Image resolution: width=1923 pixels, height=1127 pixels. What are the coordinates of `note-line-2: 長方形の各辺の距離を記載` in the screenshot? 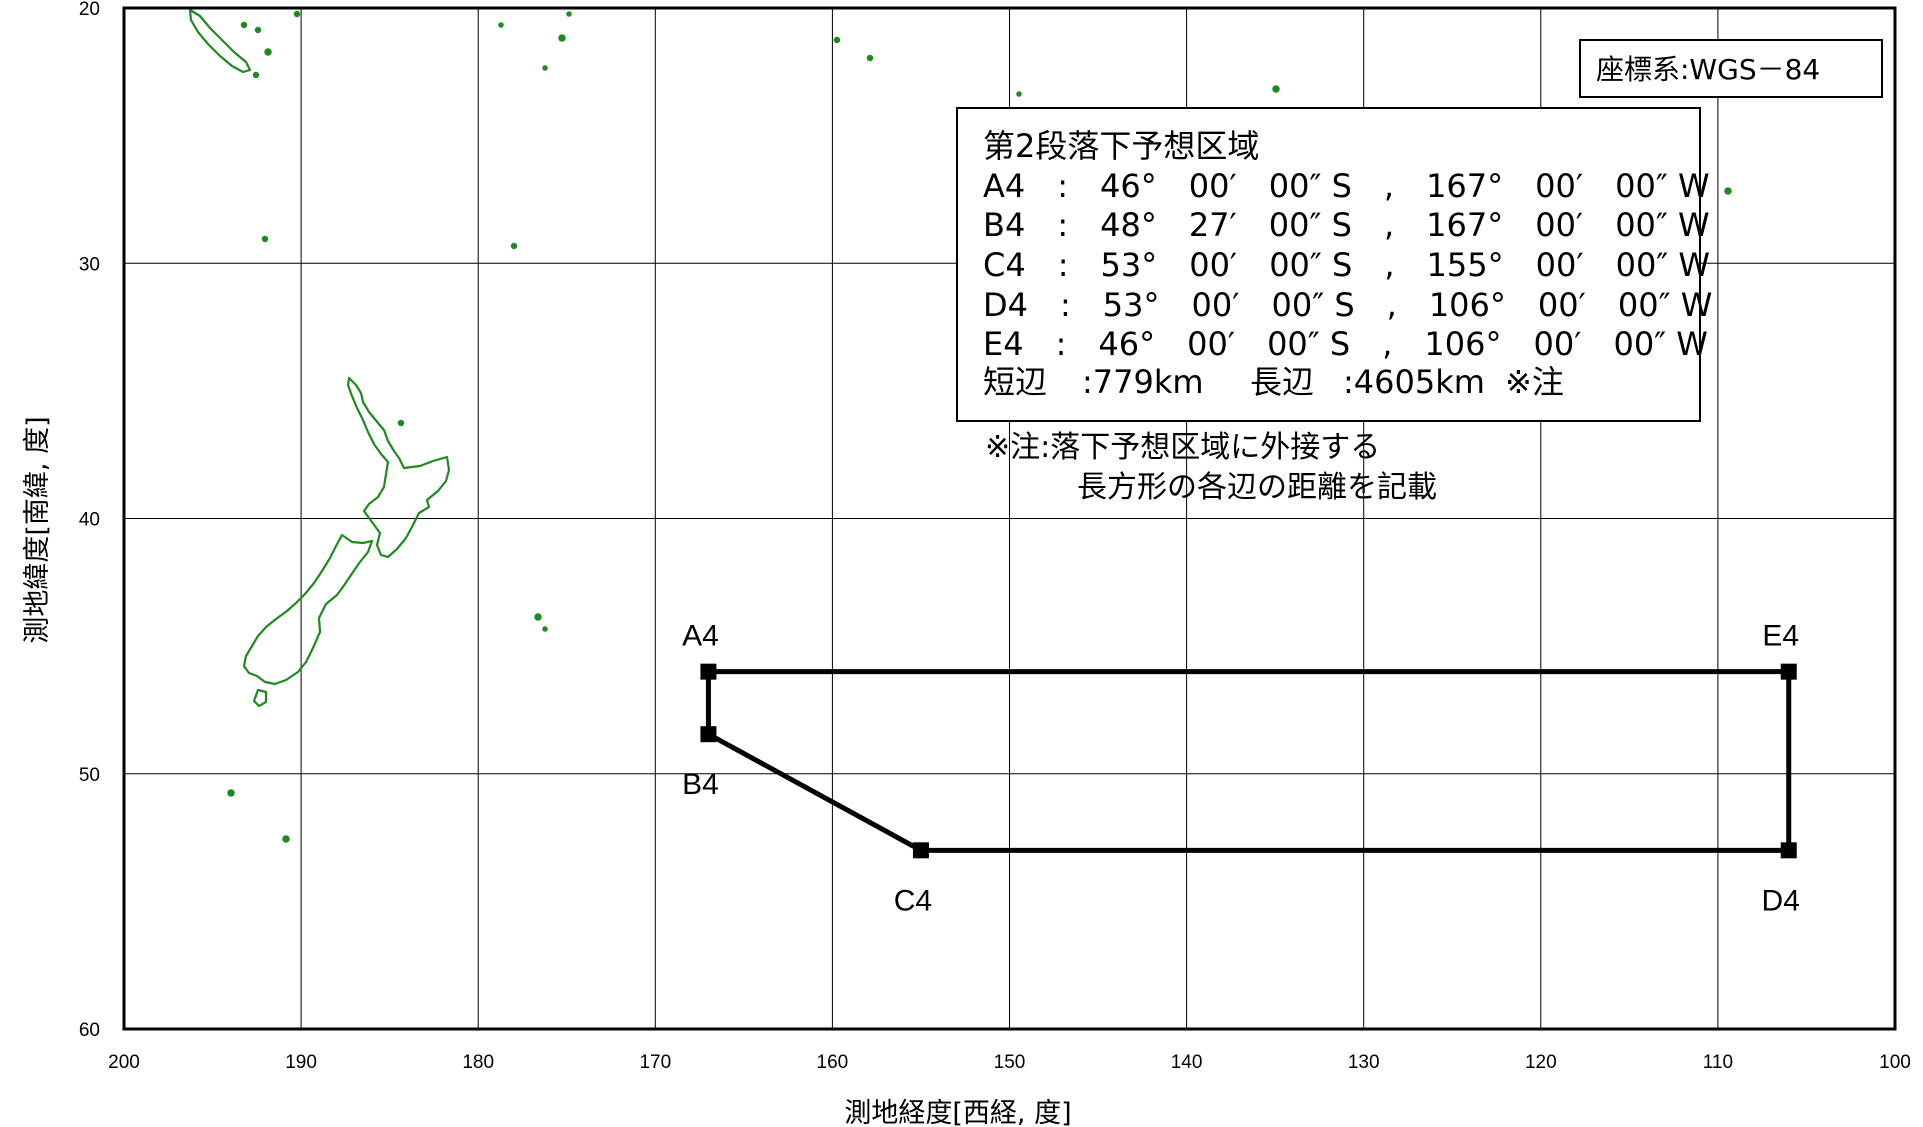 It's located at (1257, 487).